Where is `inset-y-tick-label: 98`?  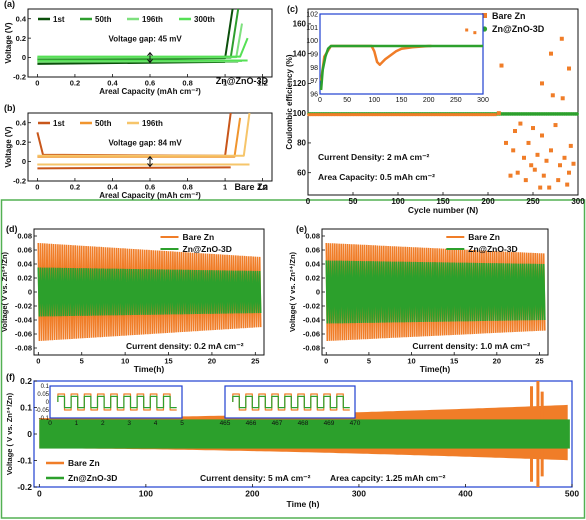
inset-y-tick-label: 98 is located at coordinates (314, 68).